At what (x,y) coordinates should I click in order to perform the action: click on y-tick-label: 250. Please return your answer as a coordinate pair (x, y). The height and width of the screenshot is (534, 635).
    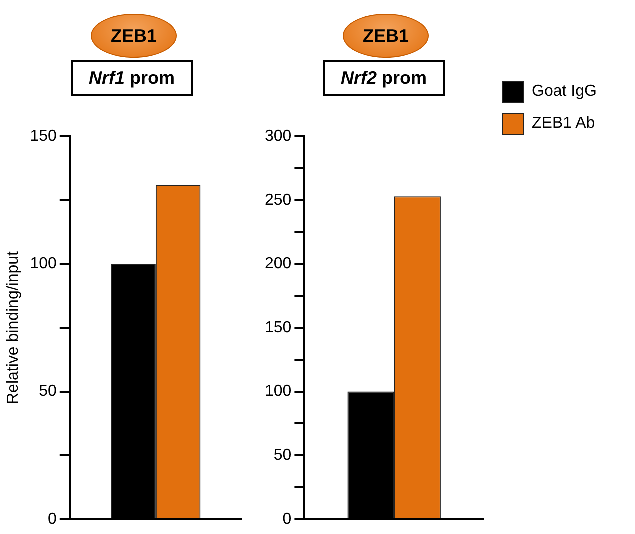
    Looking at the image, I should click on (278, 200).